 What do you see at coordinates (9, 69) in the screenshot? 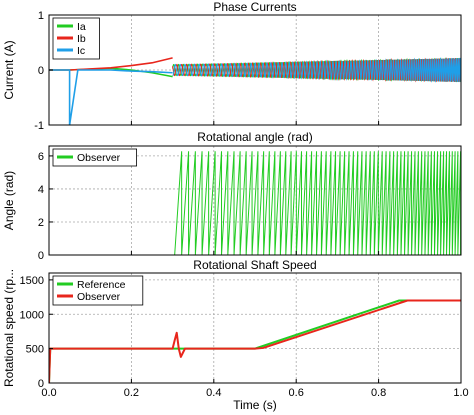
I see `y-axis-label: Current (A)` at bounding box center [9, 69].